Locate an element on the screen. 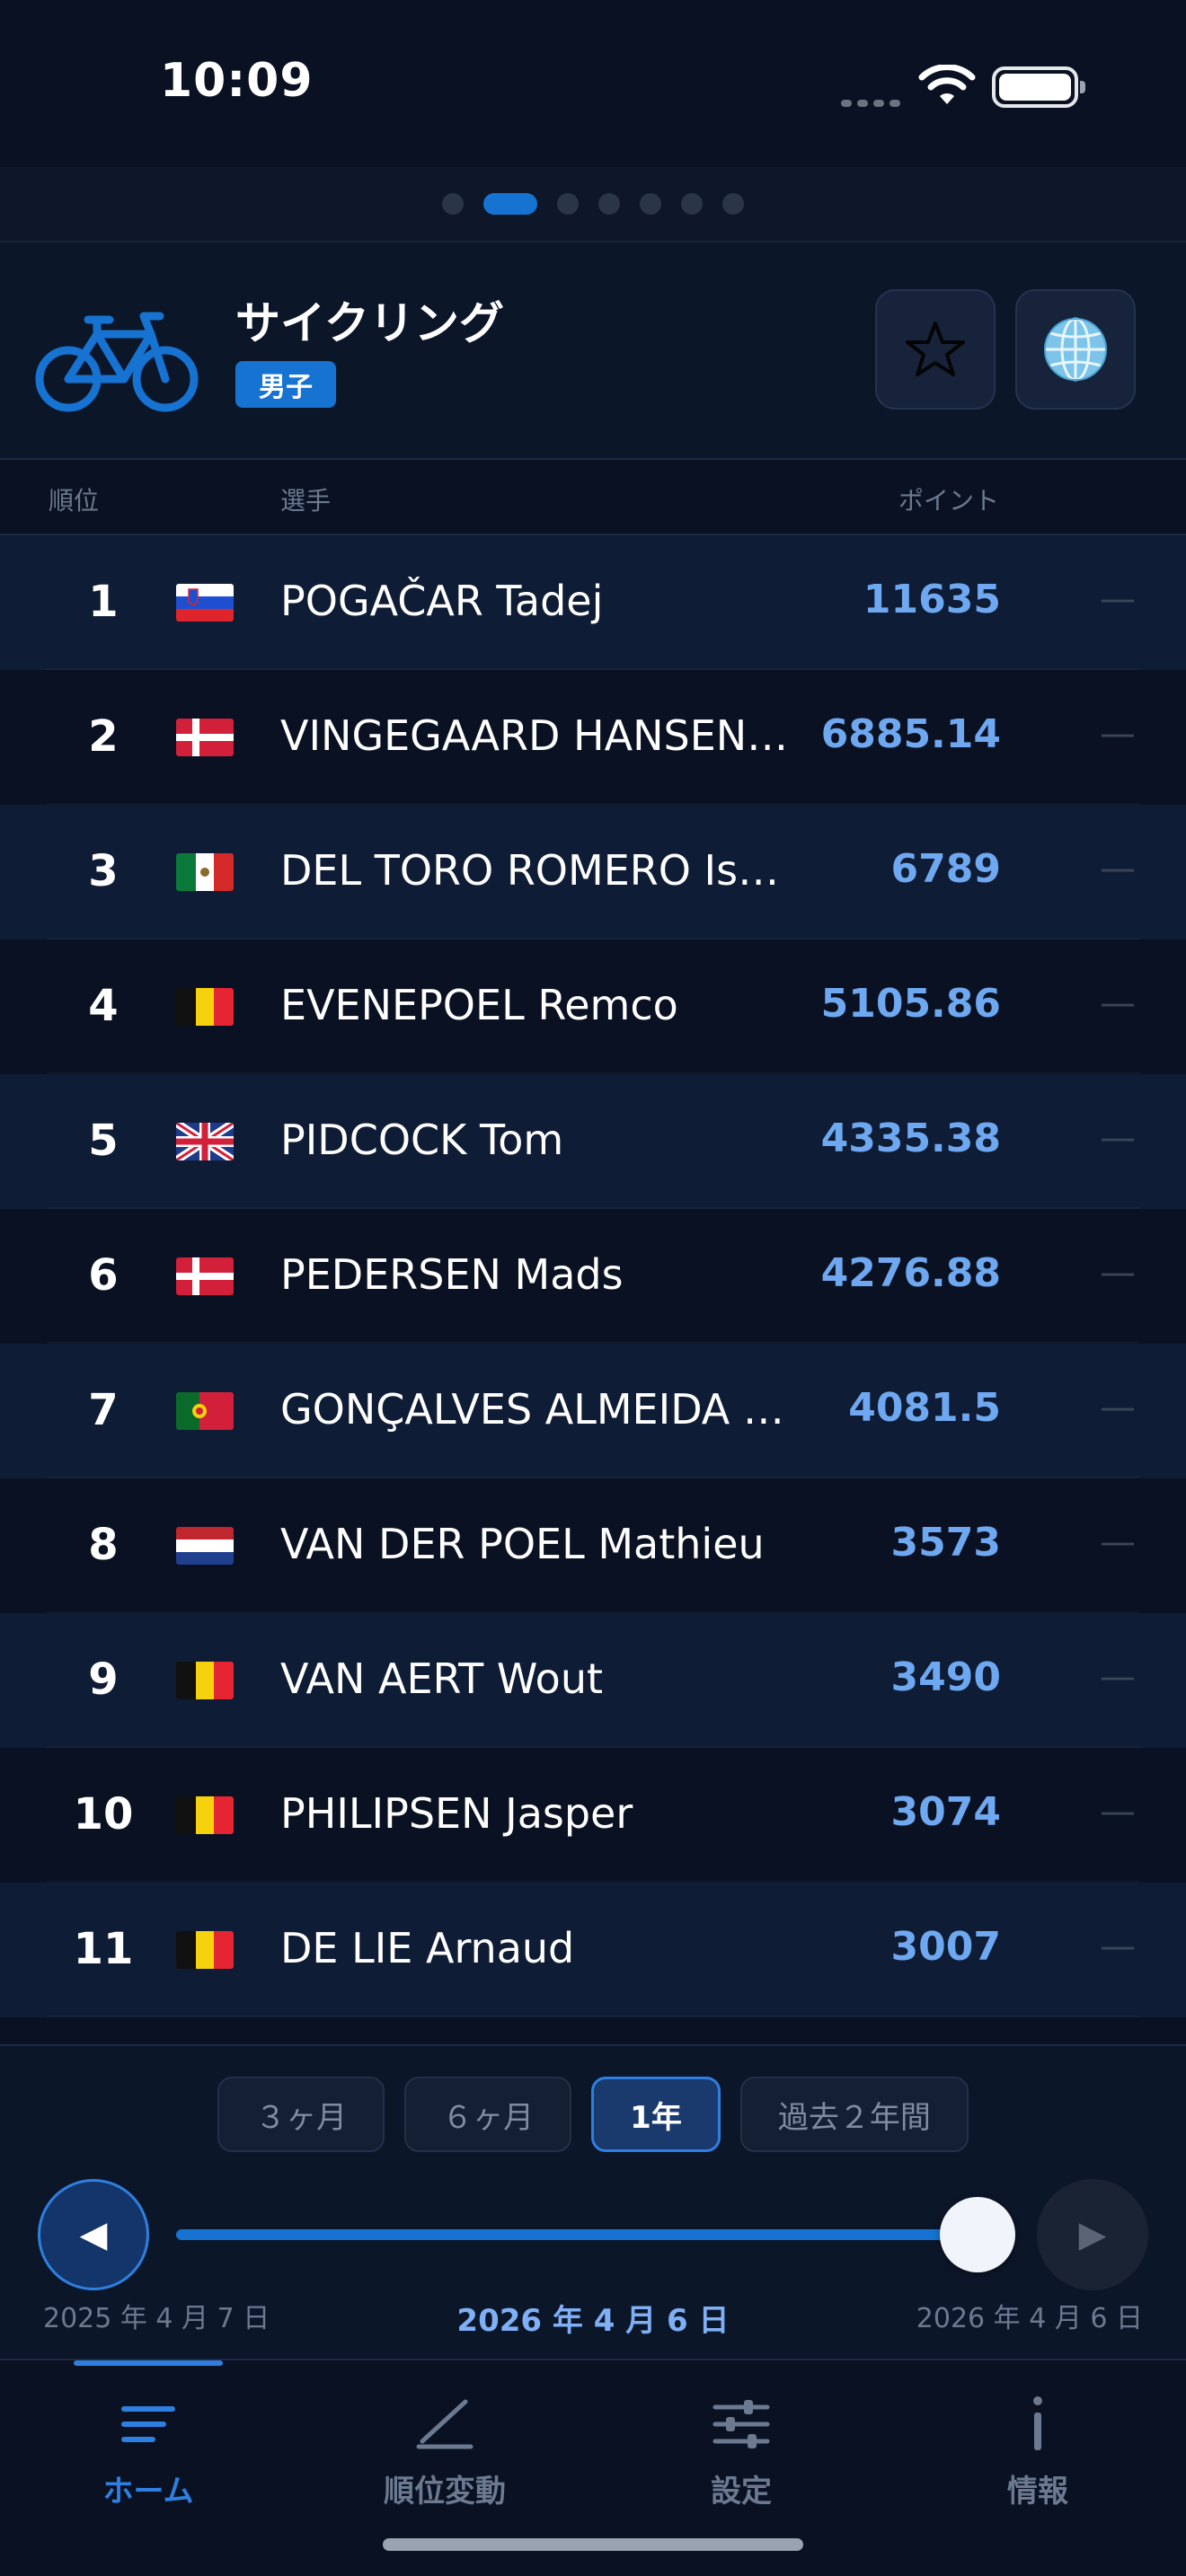  athlete-points: 11635 is located at coordinates (932, 599).